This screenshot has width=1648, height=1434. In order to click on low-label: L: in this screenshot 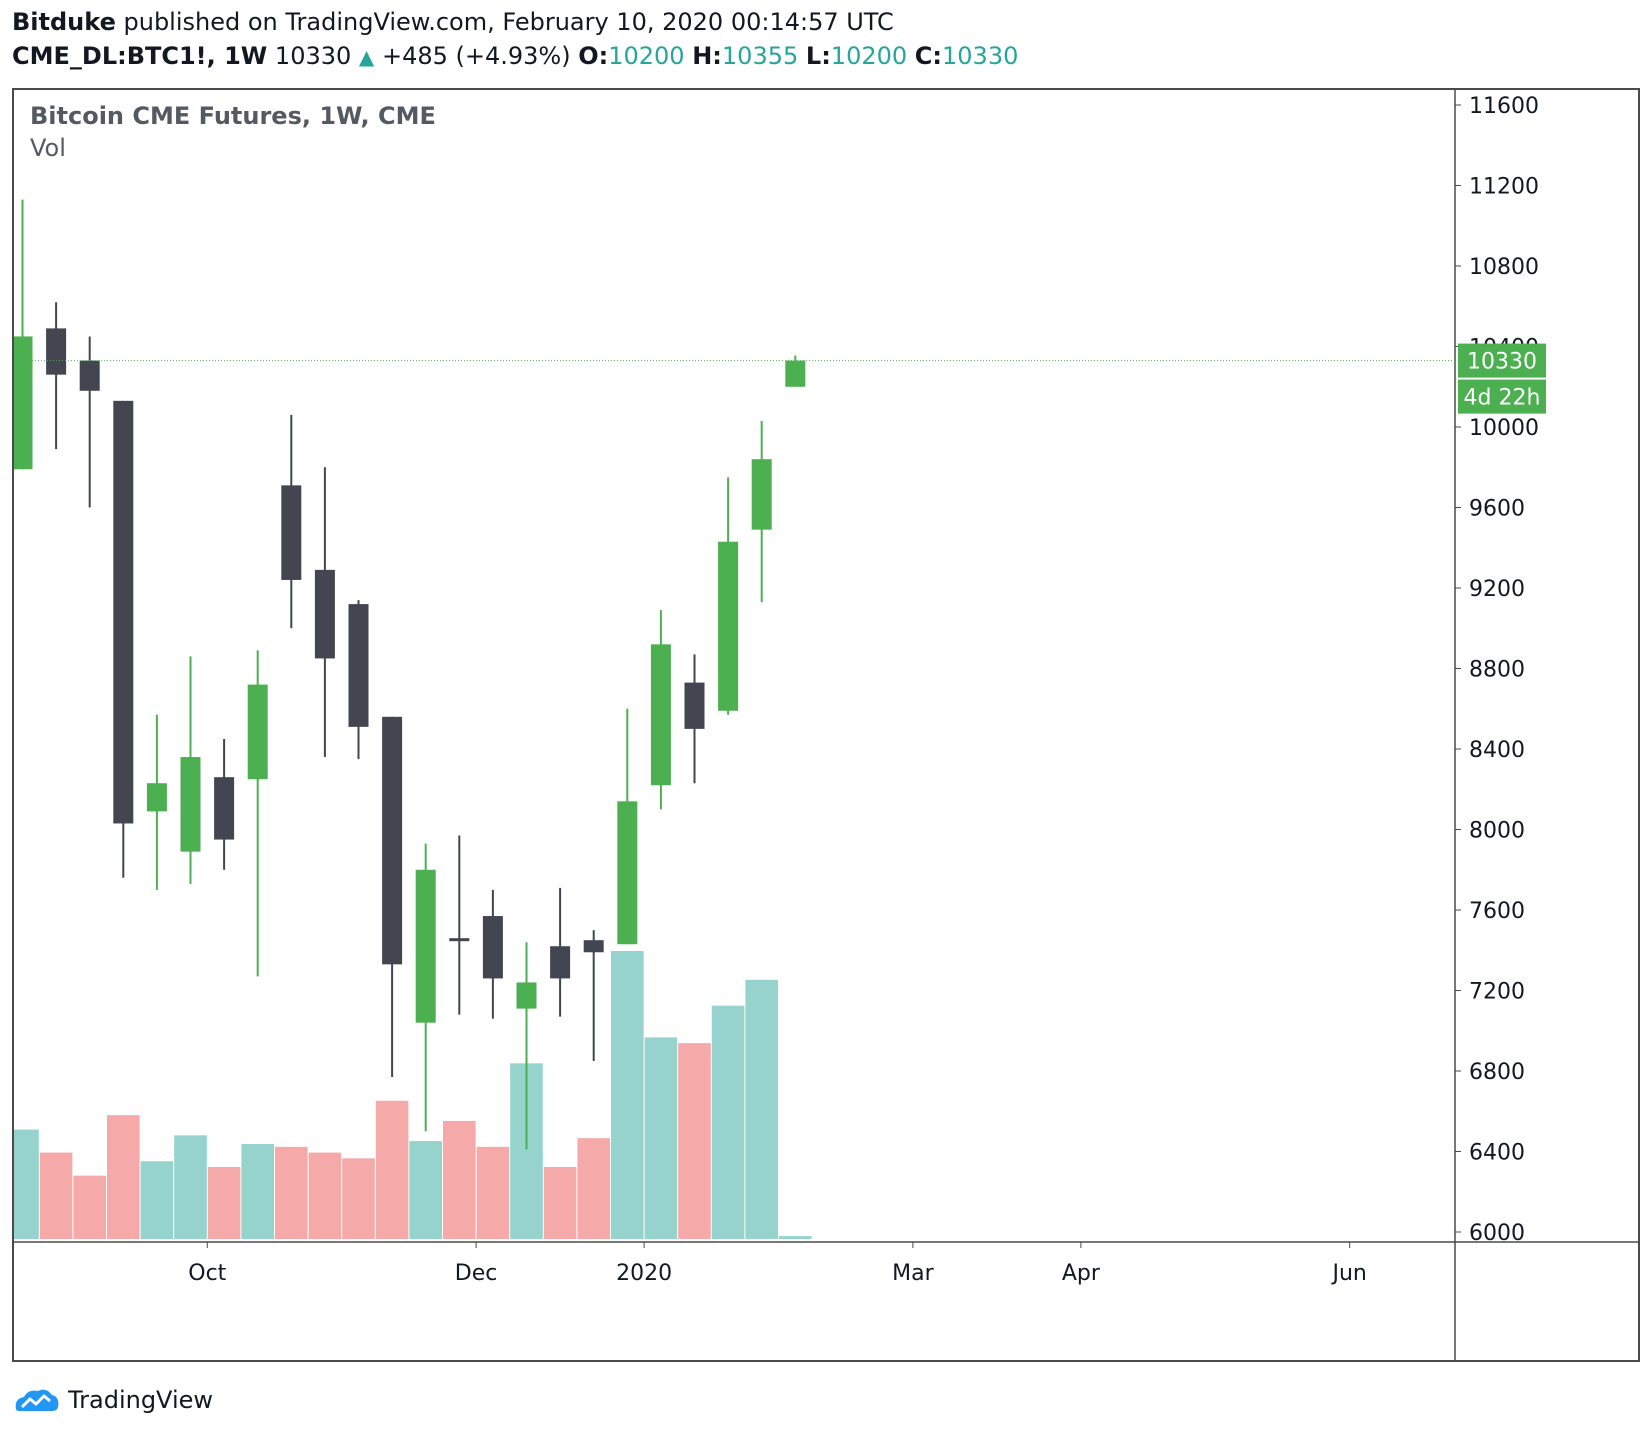, I will do `click(818, 56)`.